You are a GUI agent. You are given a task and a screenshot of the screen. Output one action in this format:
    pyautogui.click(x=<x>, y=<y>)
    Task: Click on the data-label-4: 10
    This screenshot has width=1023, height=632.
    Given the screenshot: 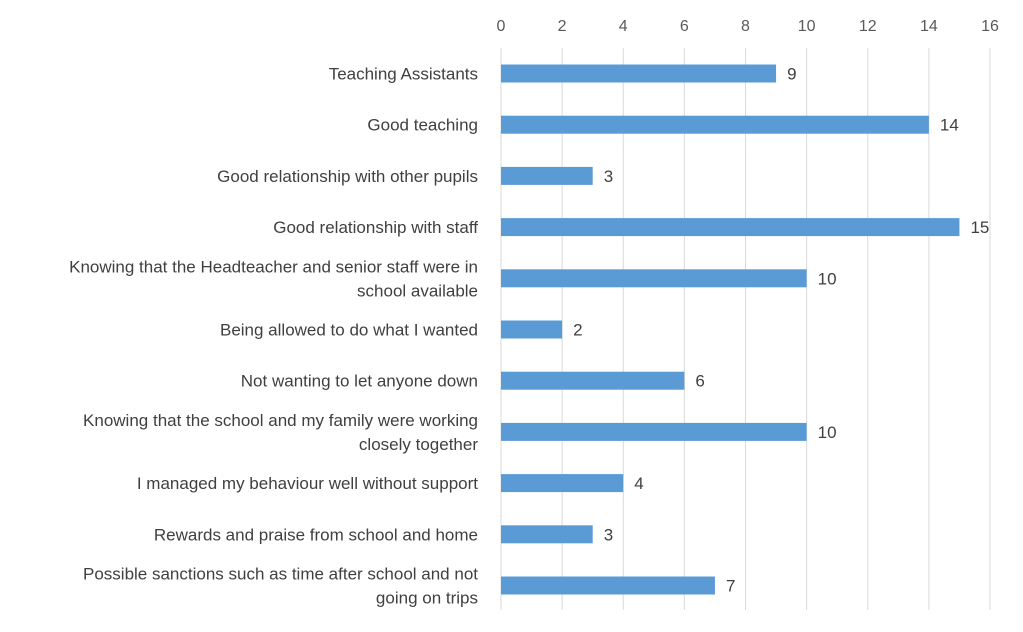 What is the action you would take?
    pyautogui.click(x=827, y=278)
    